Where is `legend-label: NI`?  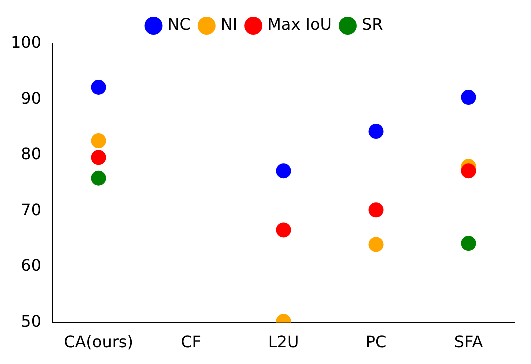
legend-label: NI is located at coordinates (229, 24).